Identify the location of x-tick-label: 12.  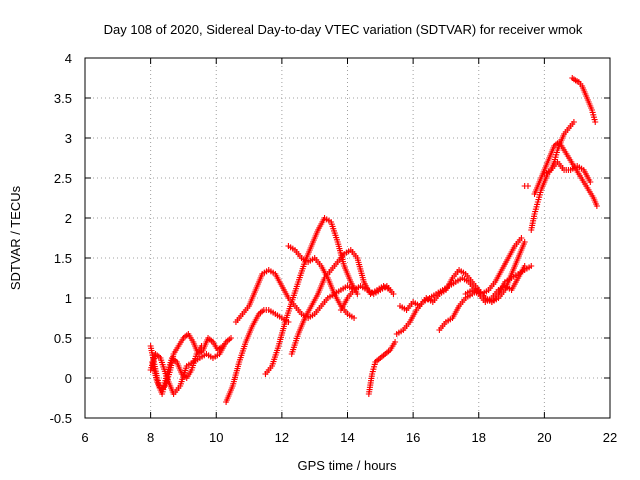
(282, 437).